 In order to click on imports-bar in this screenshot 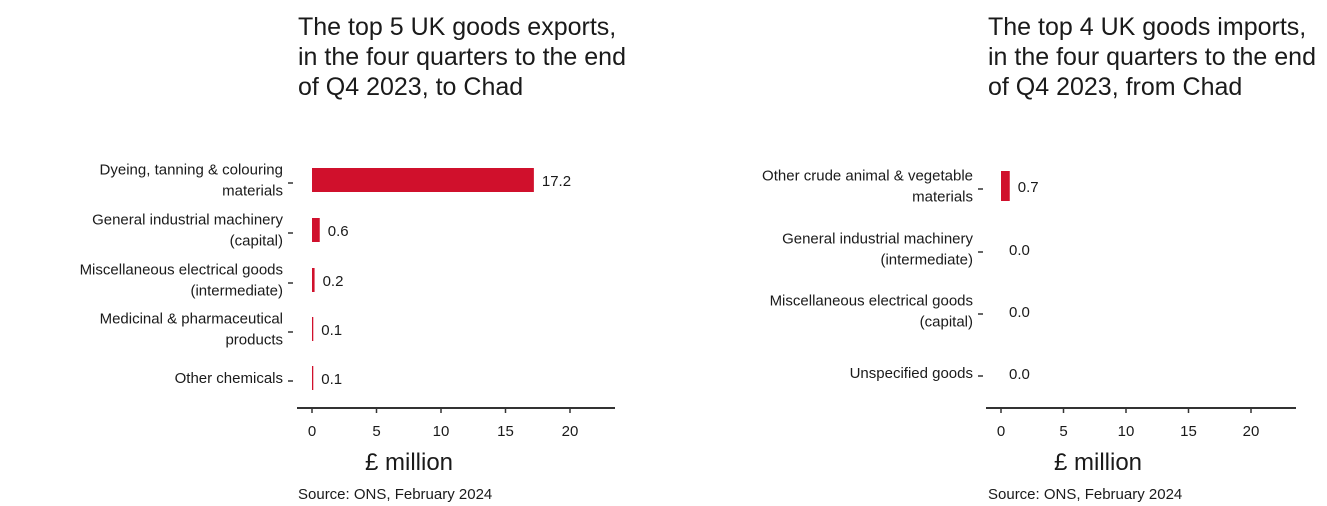, I will do `click(1005, 186)`.